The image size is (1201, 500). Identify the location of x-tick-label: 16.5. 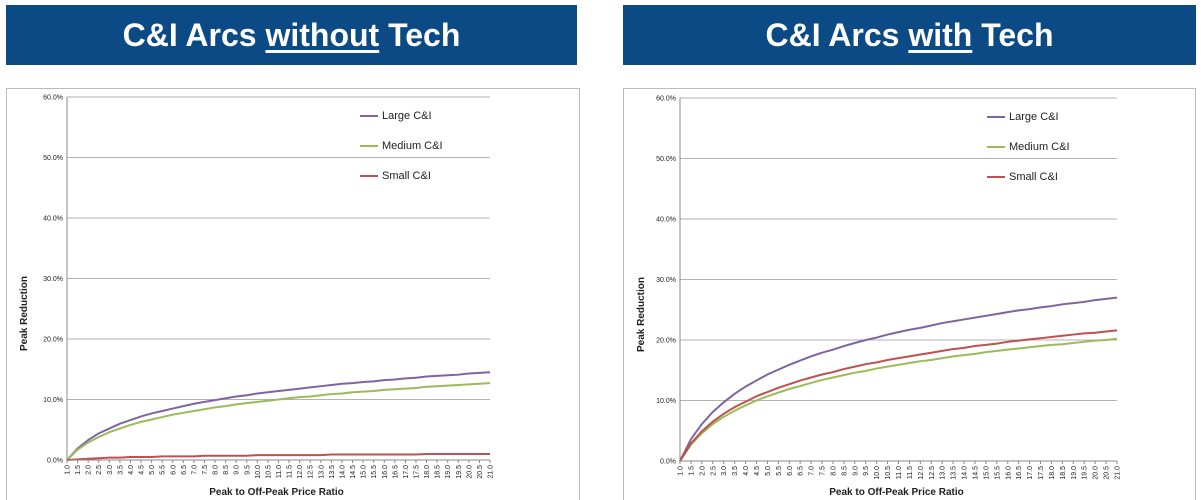
(1019, 473).